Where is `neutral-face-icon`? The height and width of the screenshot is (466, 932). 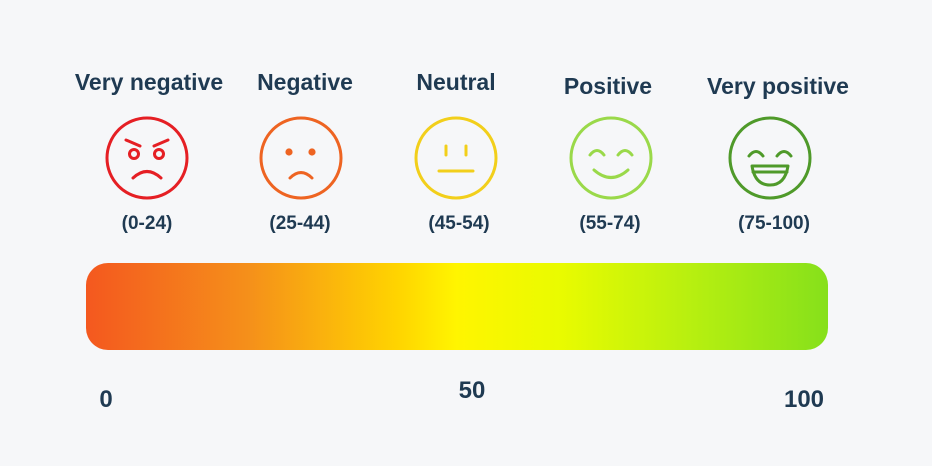 neutral-face-icon is located at coordinates (456, 158).